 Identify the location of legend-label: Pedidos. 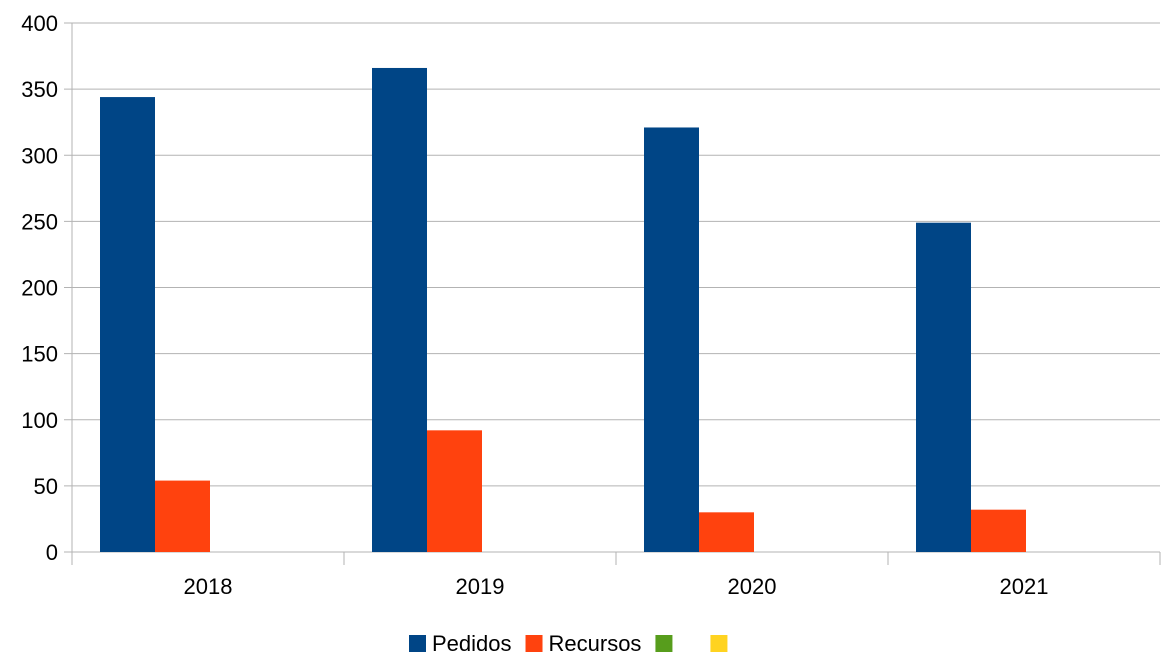
(472, 643).